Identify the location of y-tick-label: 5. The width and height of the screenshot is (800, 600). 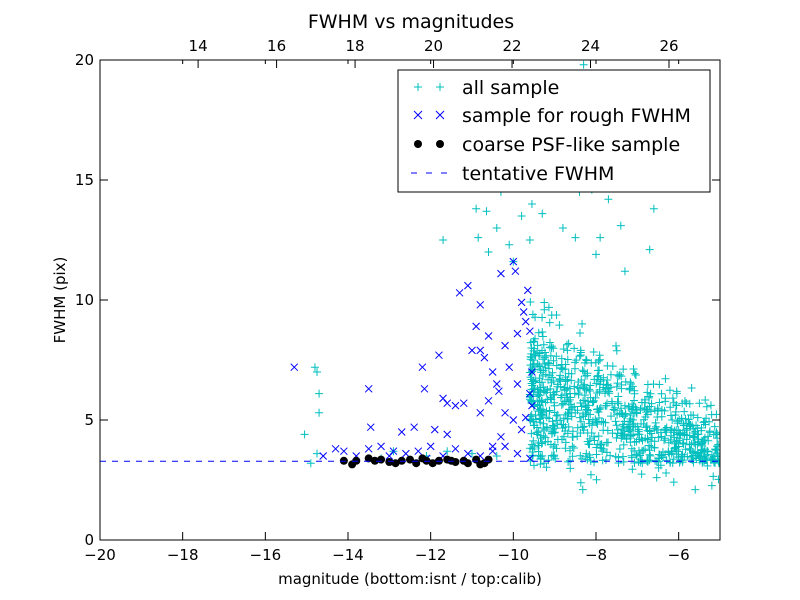
(89, 420).